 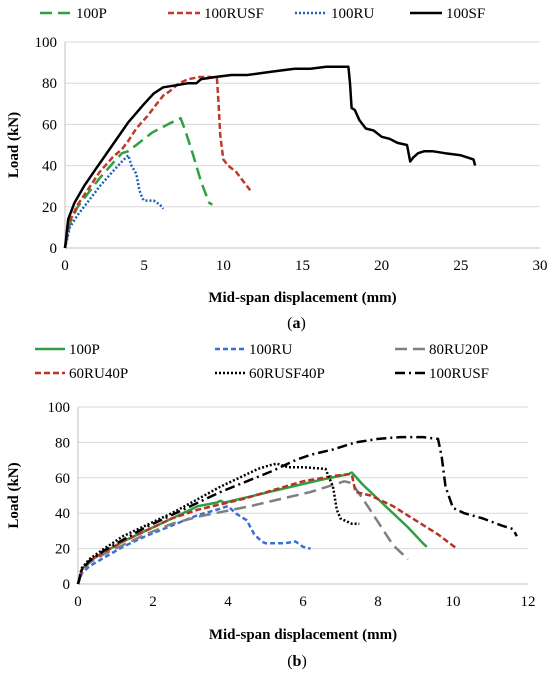 I want to click on panel-caption: (a), so click(x=296, y=323).